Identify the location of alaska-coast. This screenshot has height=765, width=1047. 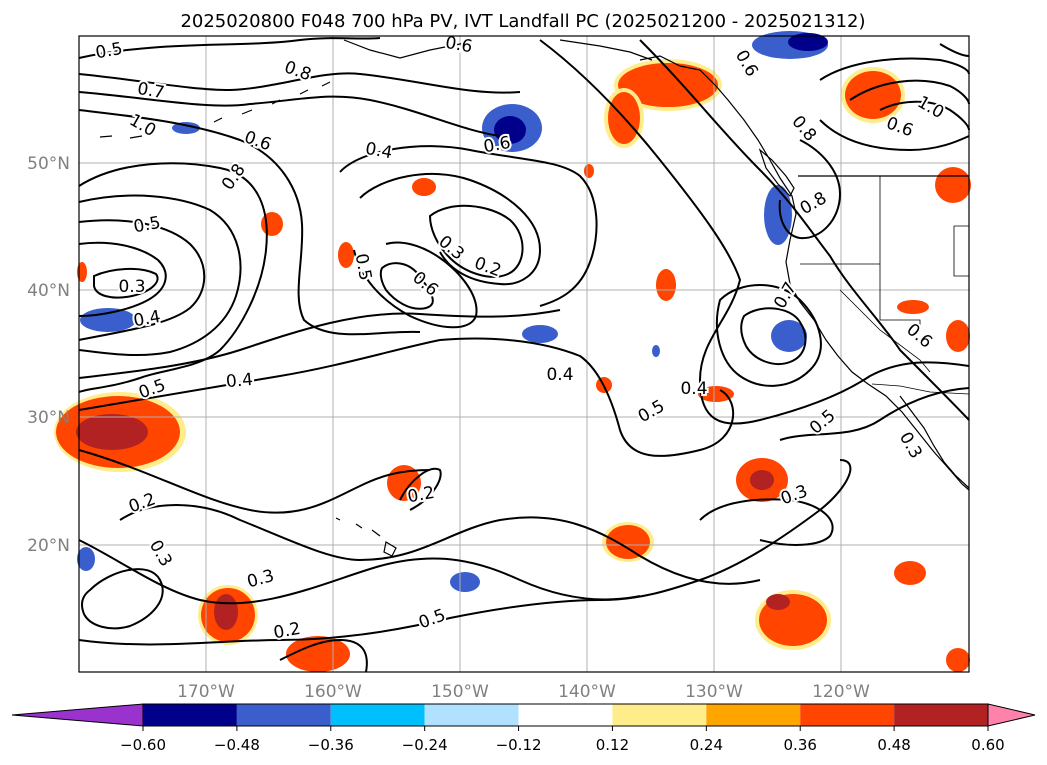
(498, 50).